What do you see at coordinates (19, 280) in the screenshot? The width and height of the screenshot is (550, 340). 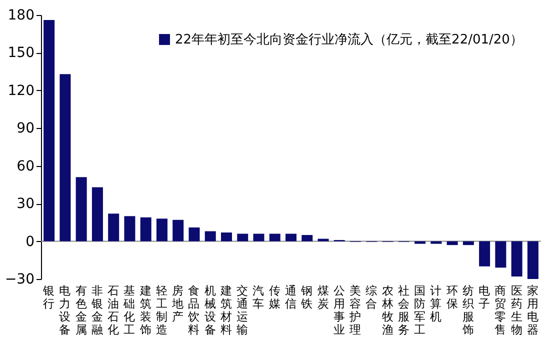 I see `y-tick-label: −30` at bounding box center [19, 280].